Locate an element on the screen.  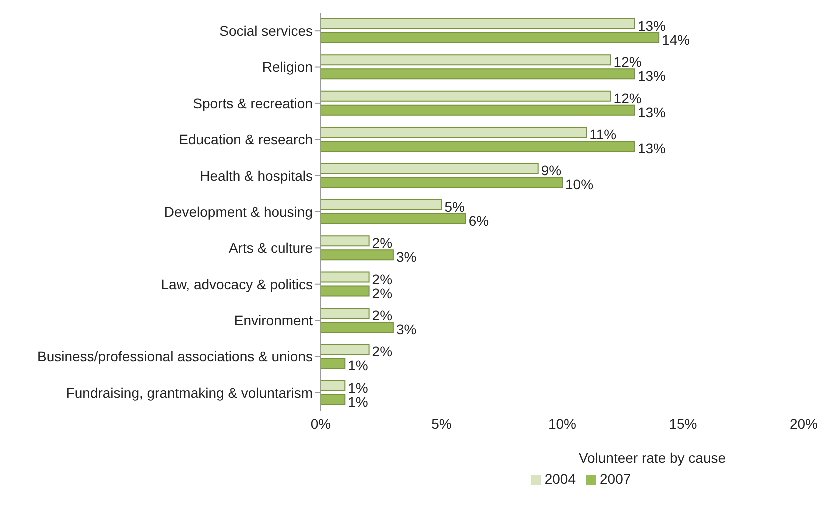
data-label: 9% is located at coordinates (551, 170).